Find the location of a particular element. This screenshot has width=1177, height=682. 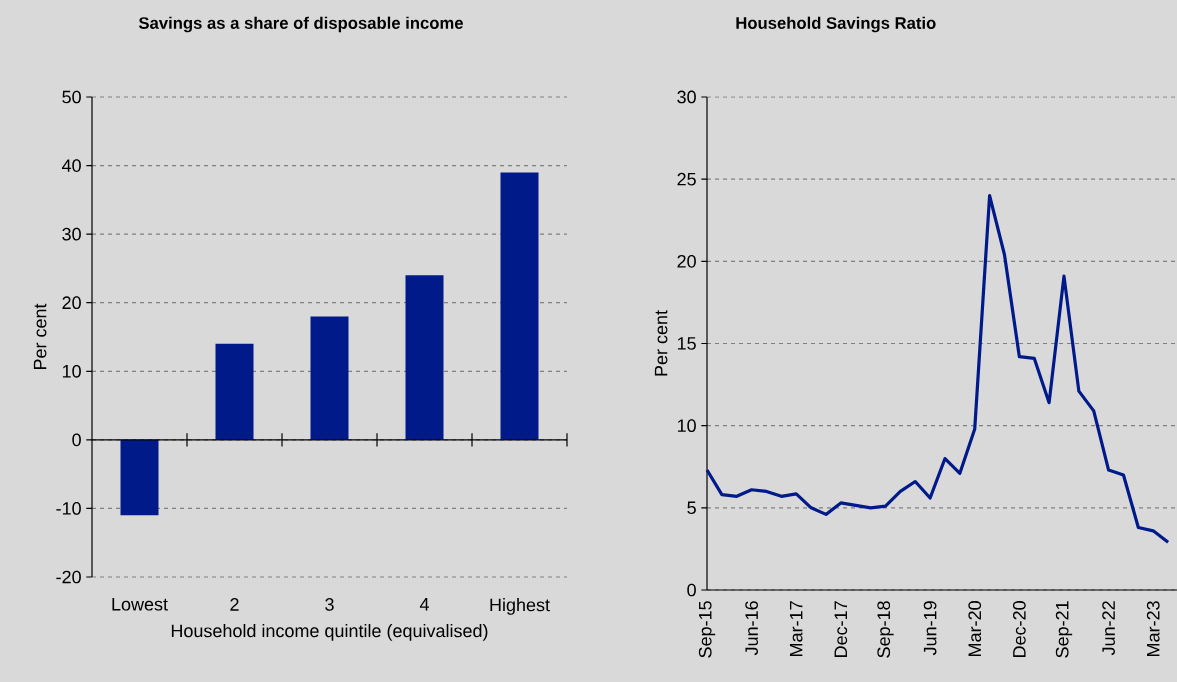

y-tick-label: 25 is located at coordinates (686, 179).